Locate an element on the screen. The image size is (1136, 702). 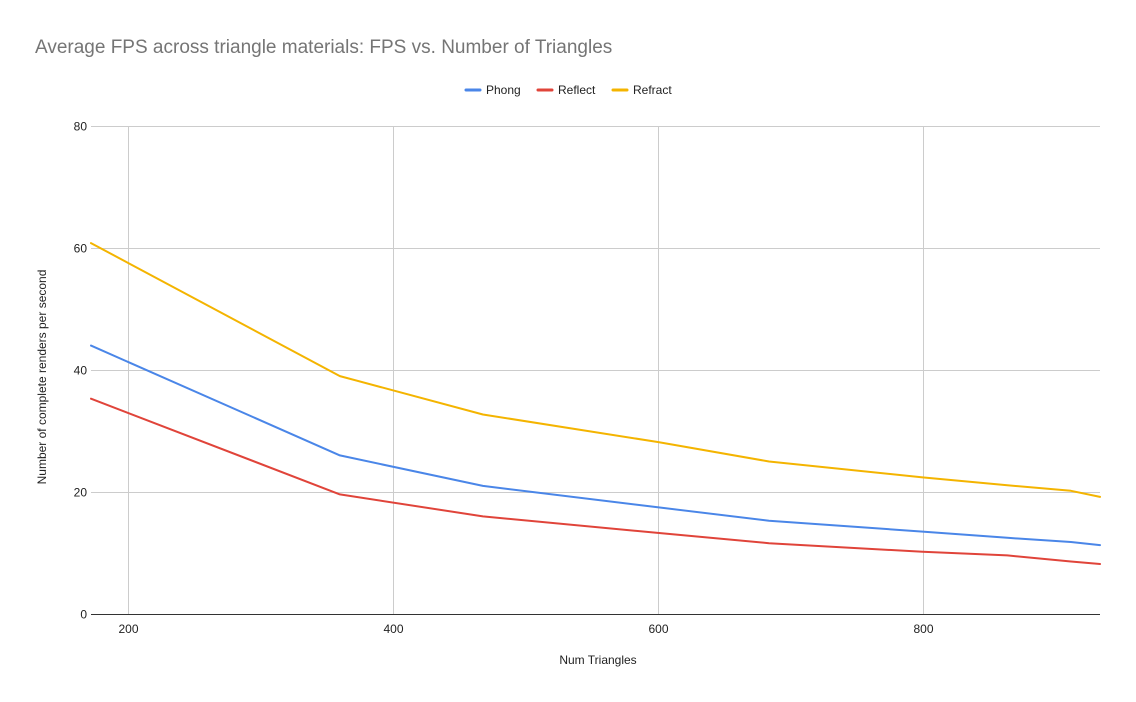
legend-label: Refract is located at coordinates (652, 90).